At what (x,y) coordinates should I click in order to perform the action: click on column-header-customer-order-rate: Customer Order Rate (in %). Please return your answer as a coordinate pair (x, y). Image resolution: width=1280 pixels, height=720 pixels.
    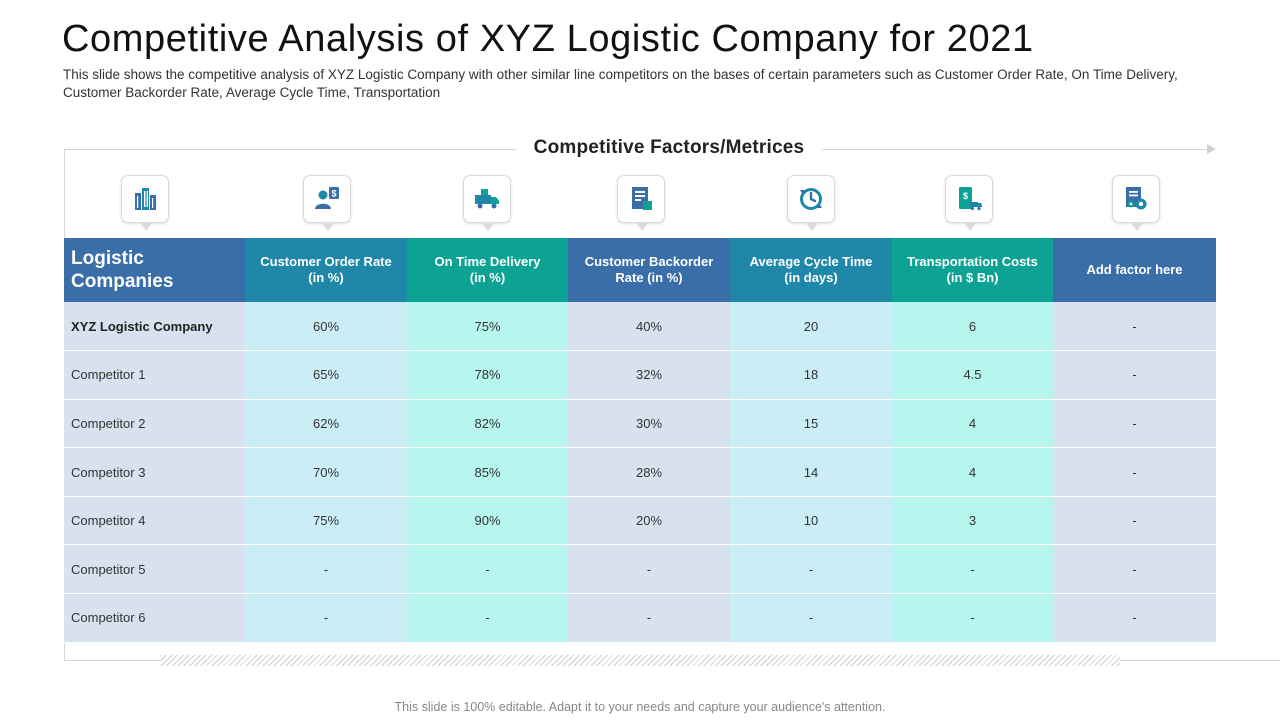
    Looking at the image, I should click on (326, 270).